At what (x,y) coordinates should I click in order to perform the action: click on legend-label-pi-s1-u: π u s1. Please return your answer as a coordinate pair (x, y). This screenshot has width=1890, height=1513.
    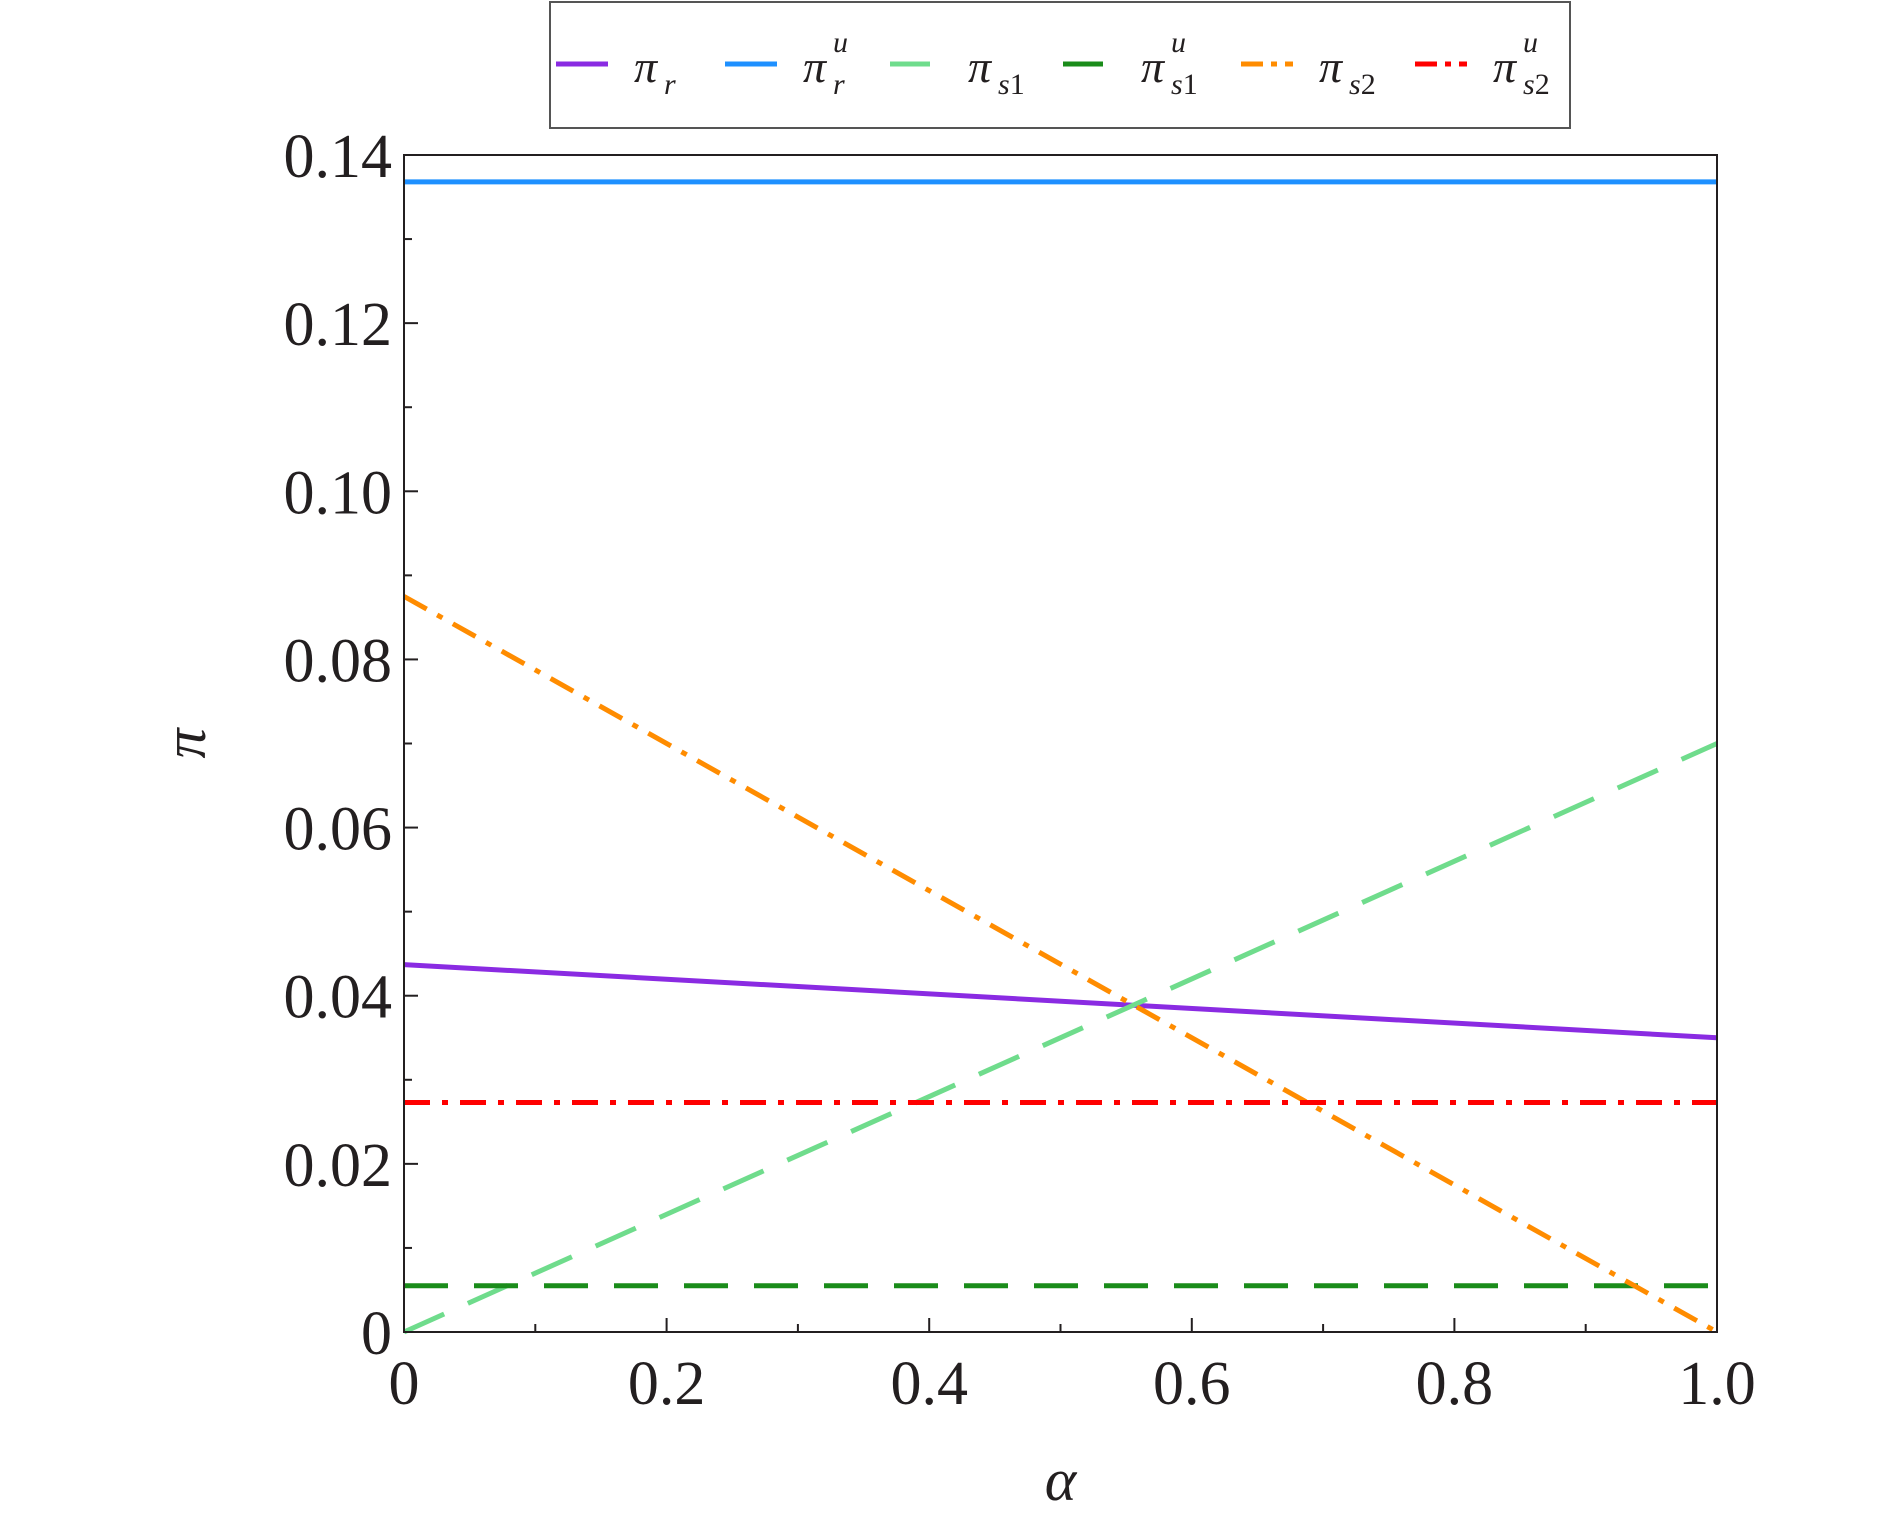
    Looking at the image, I should click on (1169, 63).